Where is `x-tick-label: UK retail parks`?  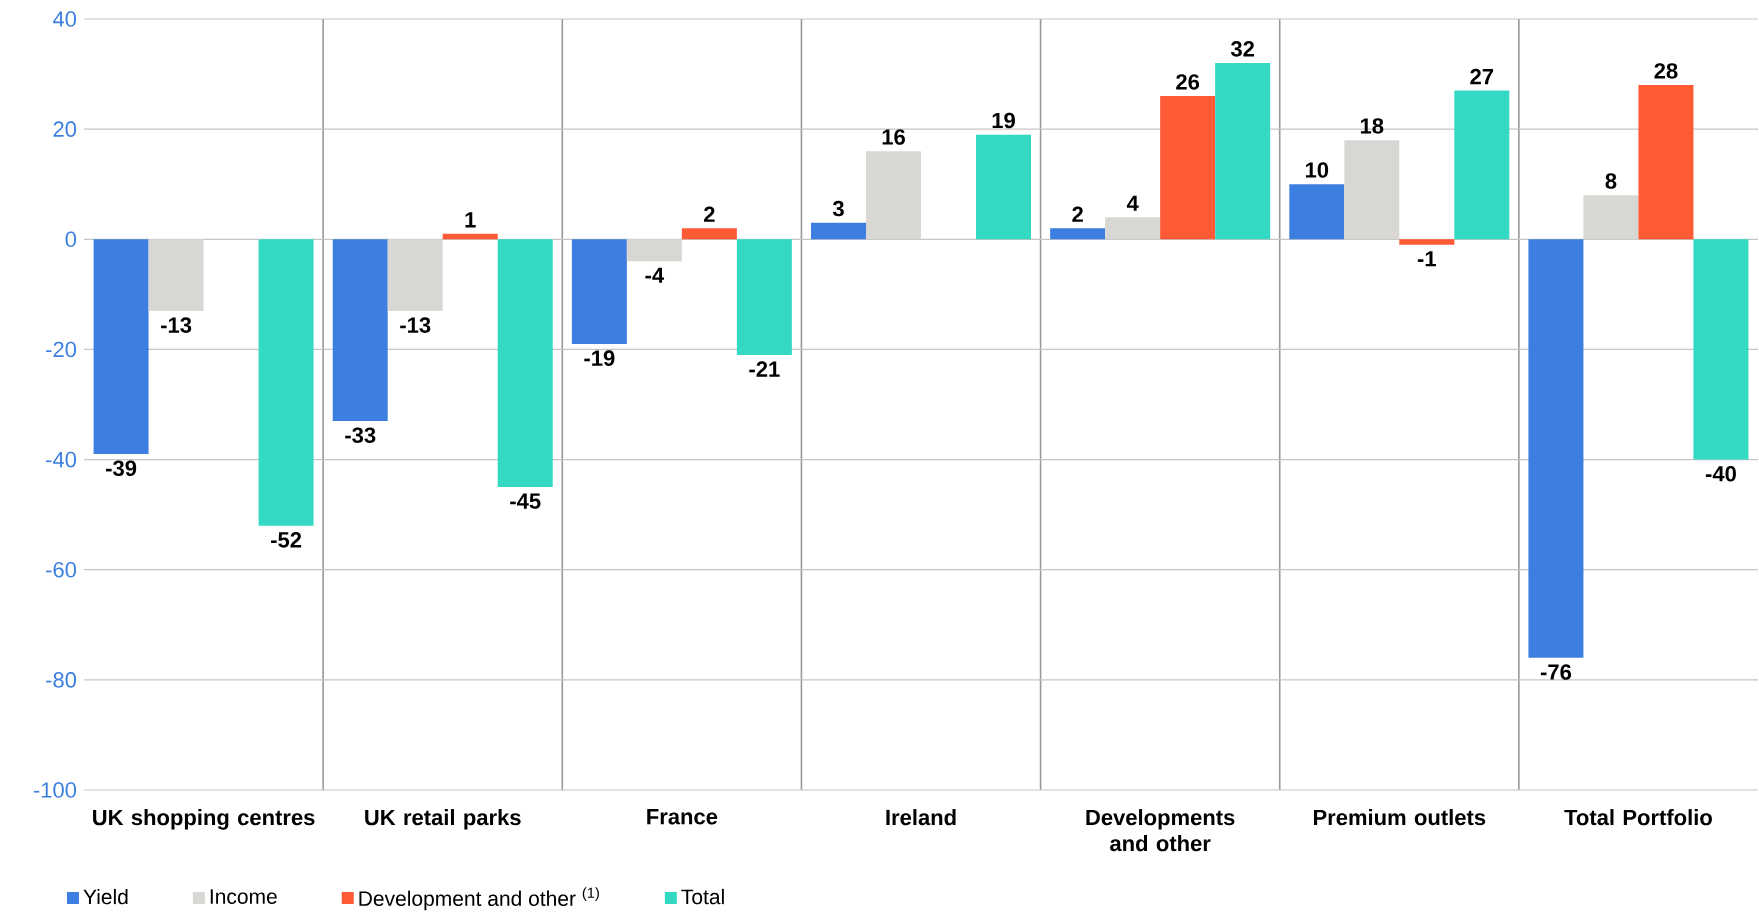 x-tick-label: UK retail parks is located at coordinates (443, 819).